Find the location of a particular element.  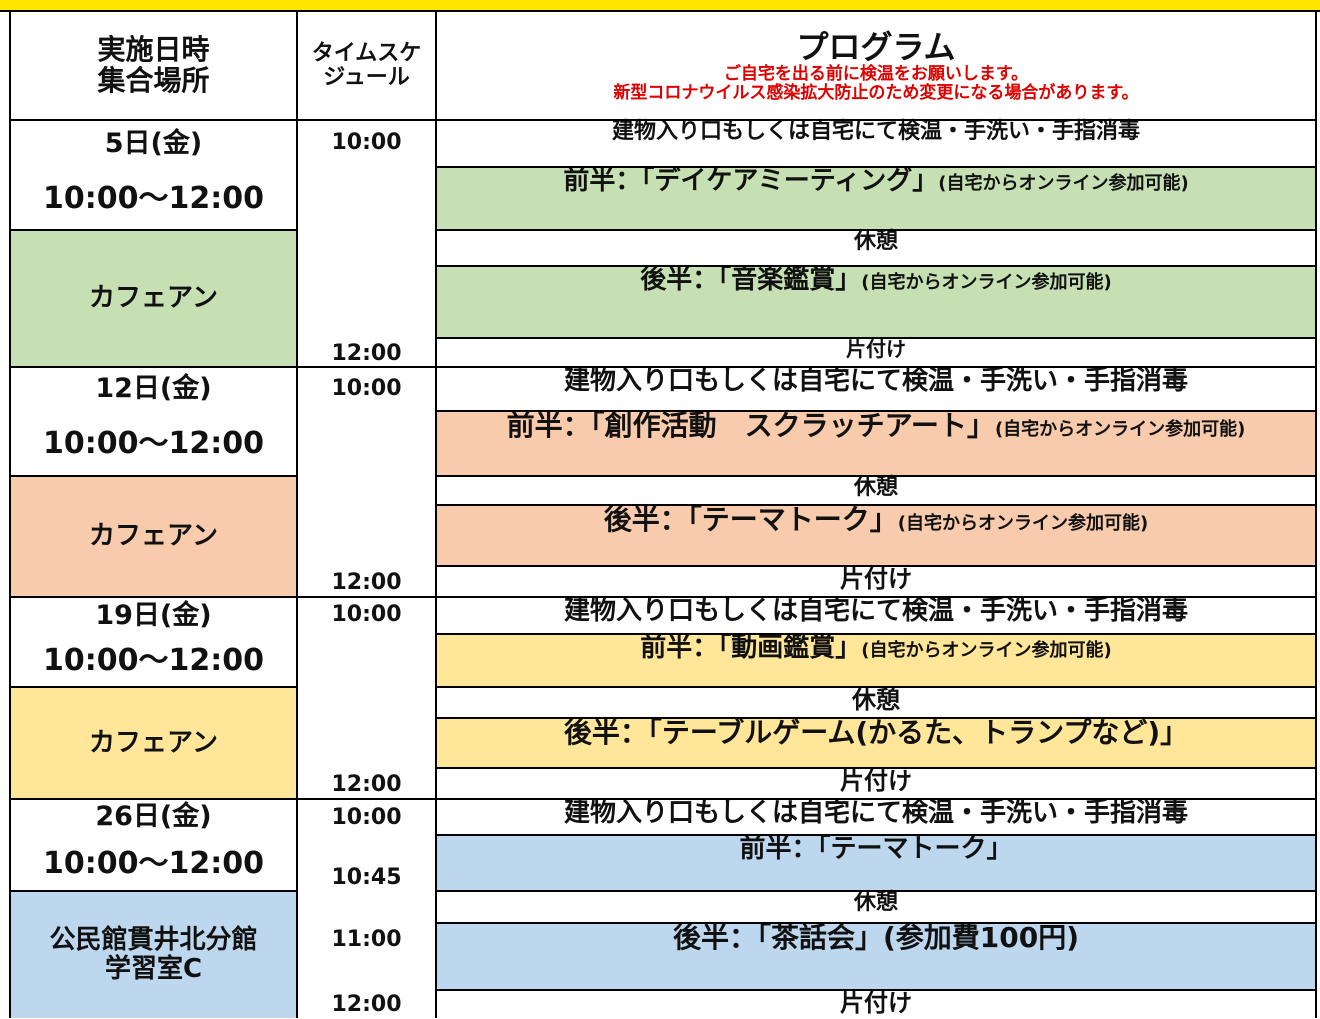

program-main: 前半：「創作活動 スクラッチアート」 is located at coordinates (750, 425).